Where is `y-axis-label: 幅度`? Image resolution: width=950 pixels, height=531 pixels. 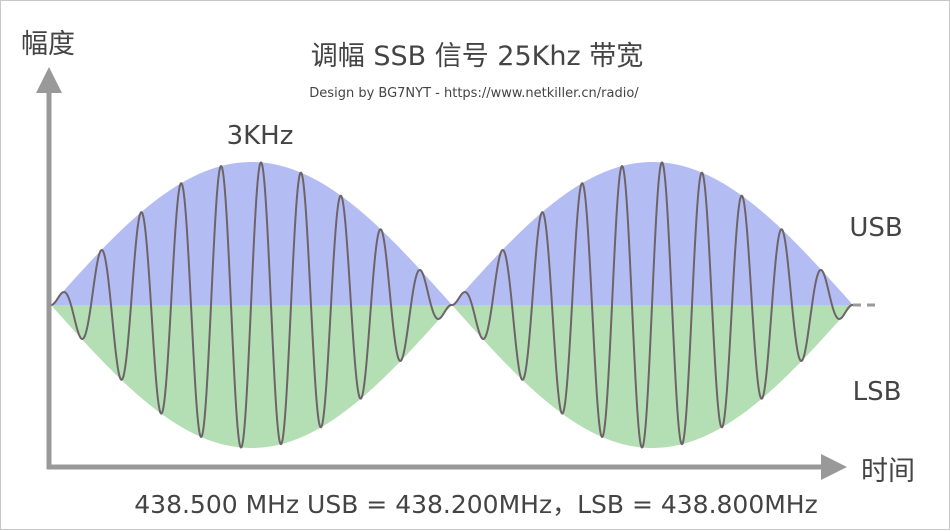 y-axis-label: 幅度 is located at coordinates (48, 44).